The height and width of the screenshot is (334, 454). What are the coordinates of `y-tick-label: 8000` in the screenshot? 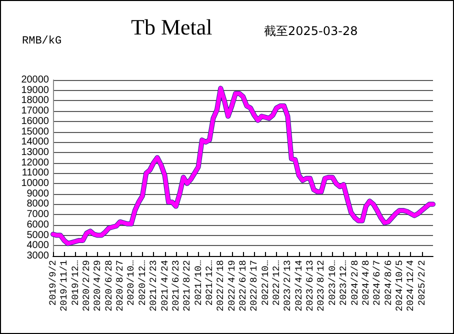 It's located at (38, 204).